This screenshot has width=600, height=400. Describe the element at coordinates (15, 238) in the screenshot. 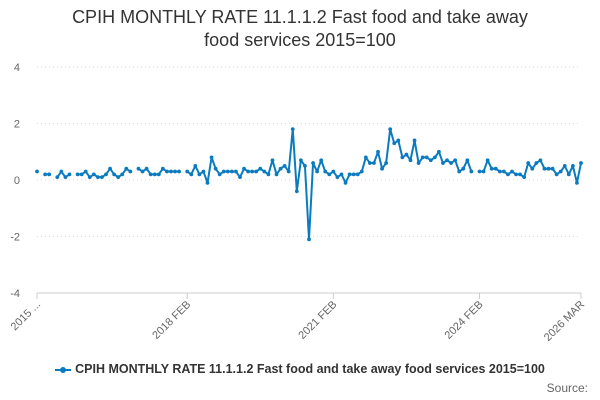

I see `y-tick-label: -2` at that location.